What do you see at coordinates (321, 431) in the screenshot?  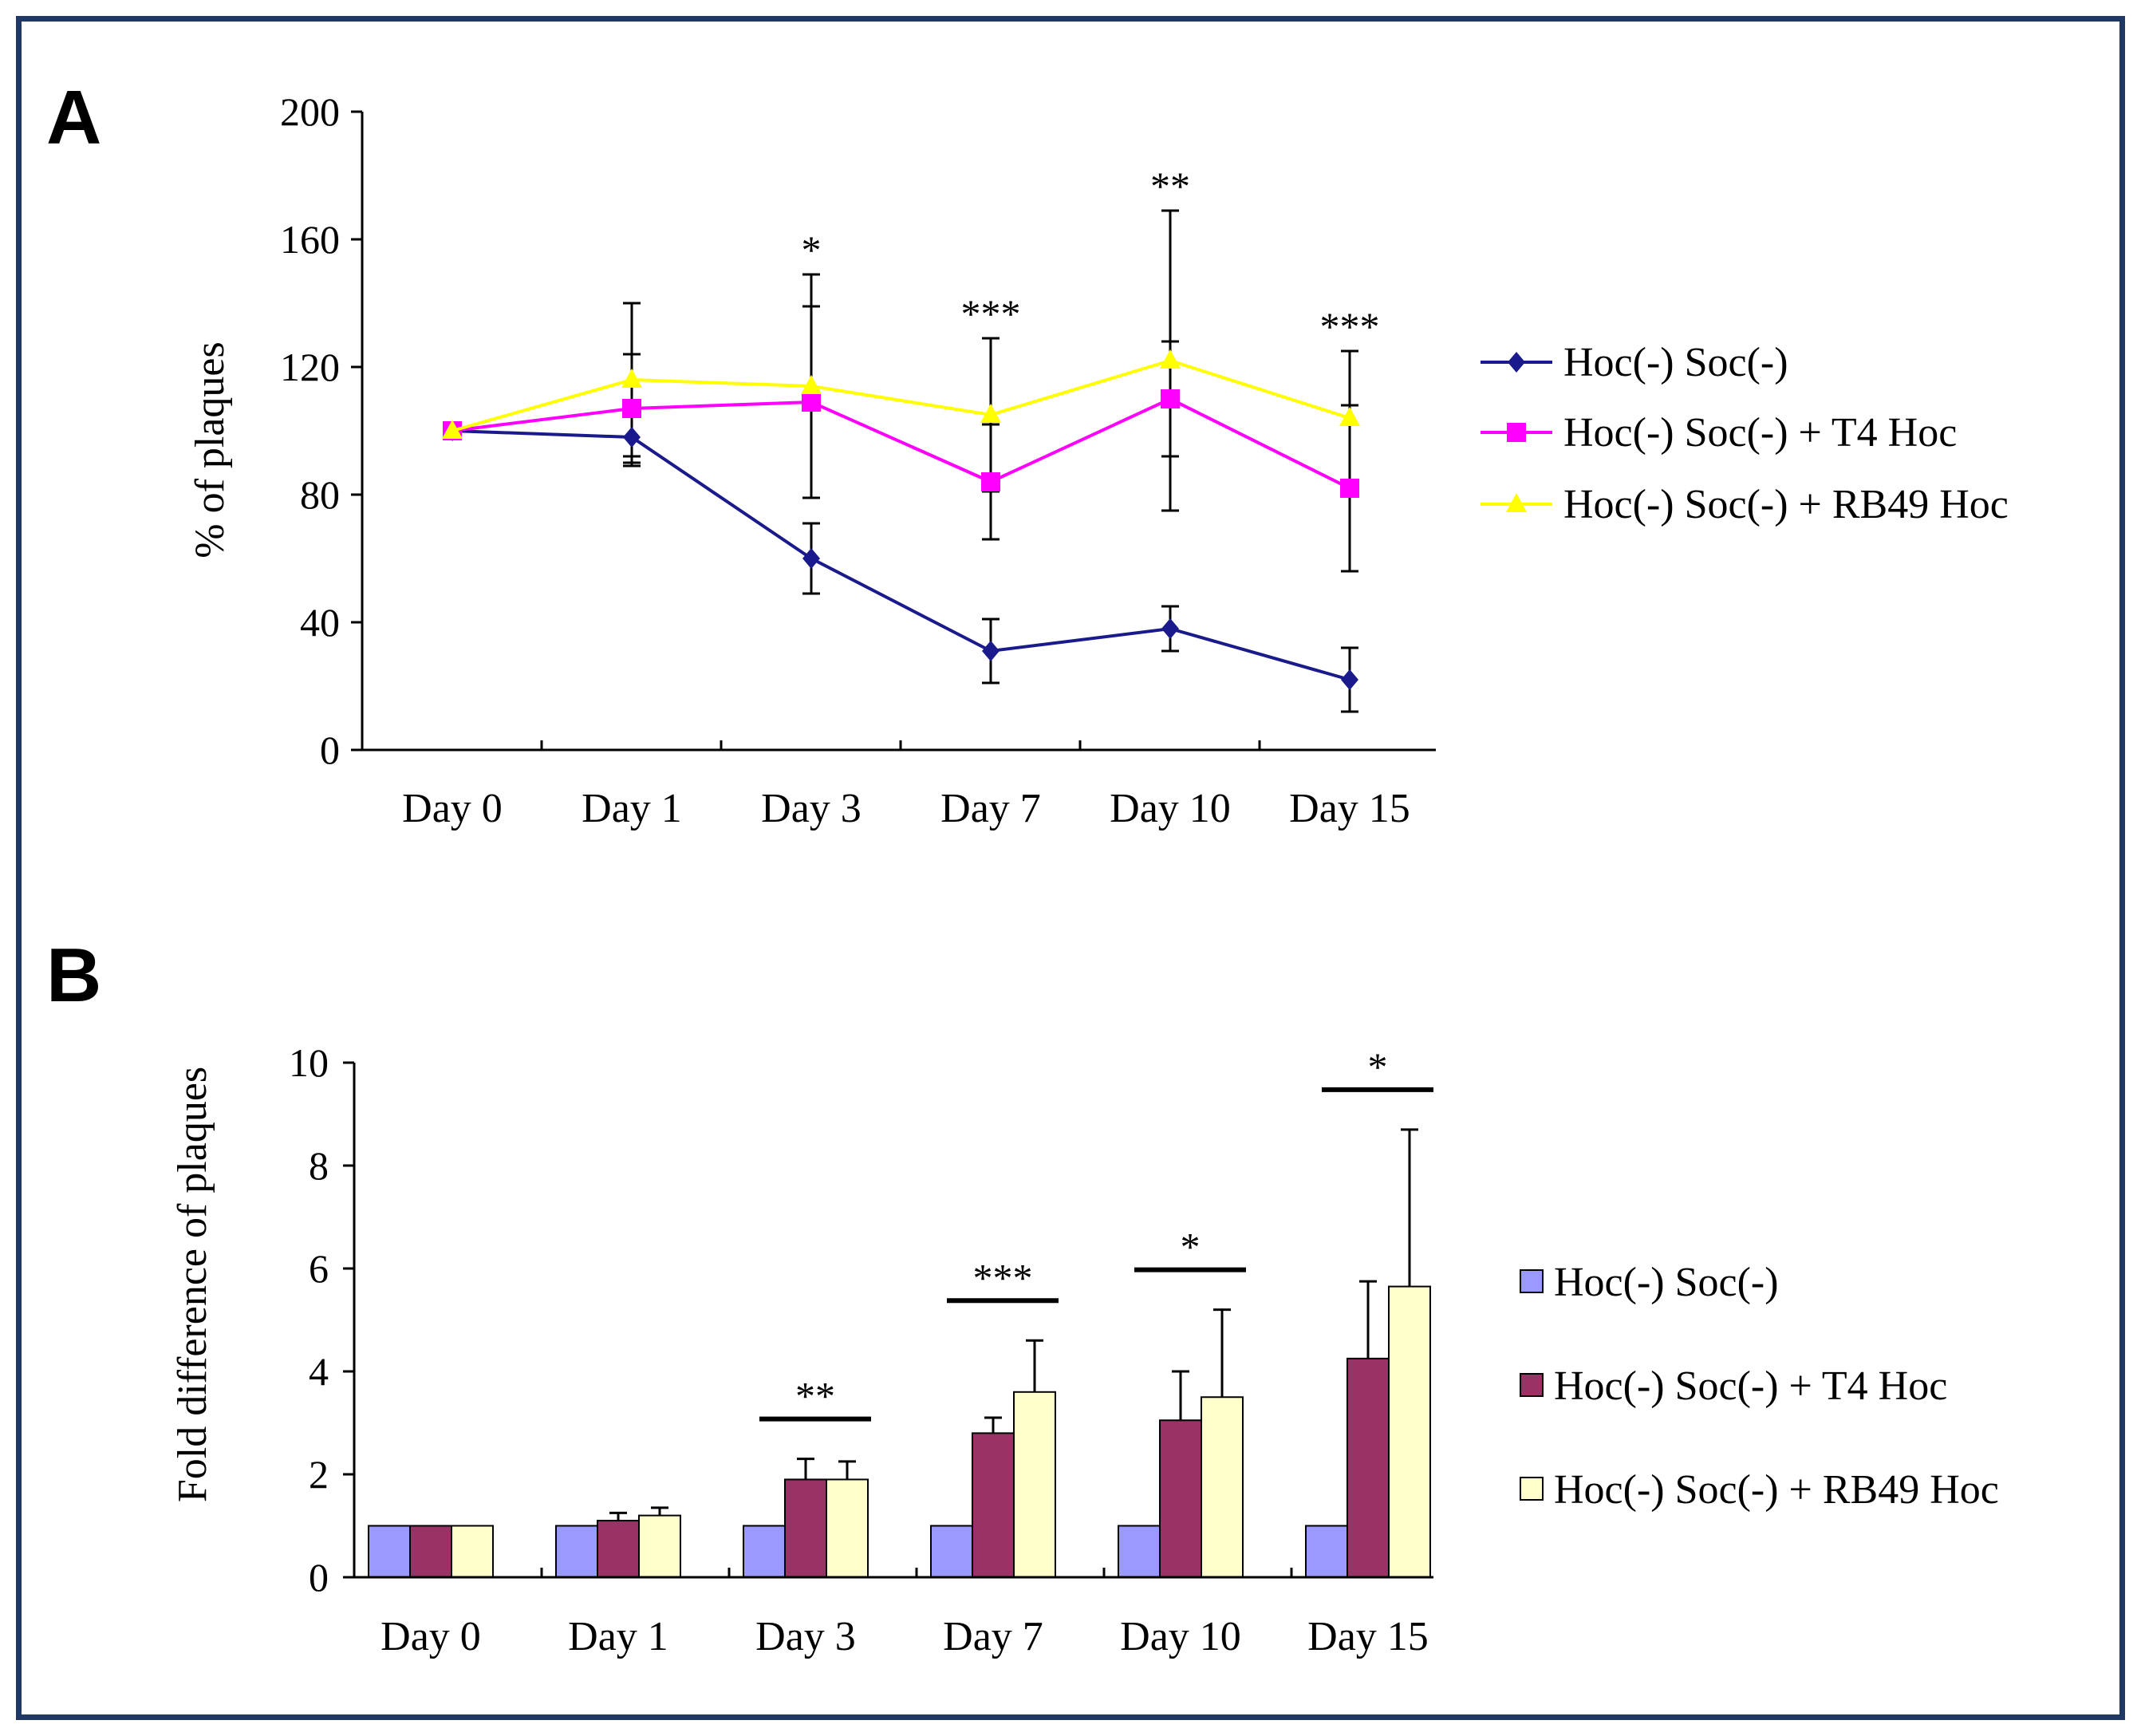 I see `panel-a-y-ticks: 0 40 80 120 160 200` at bounding box center [321, 431].